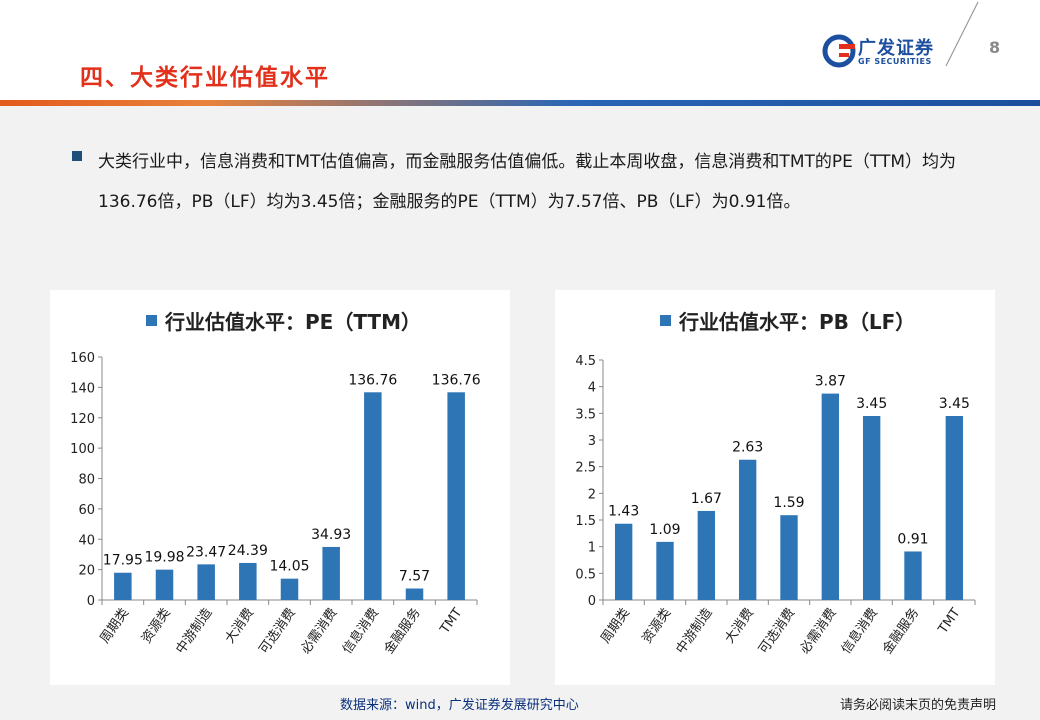  Describe the element at coordinates (289, 567) in the screenshot. I see `data-label: 14.05` at that location.